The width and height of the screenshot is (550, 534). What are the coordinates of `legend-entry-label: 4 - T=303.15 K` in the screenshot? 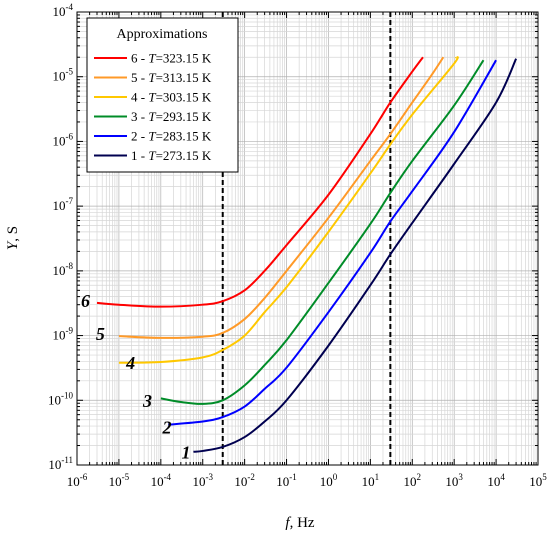 It's located at (171, 97).